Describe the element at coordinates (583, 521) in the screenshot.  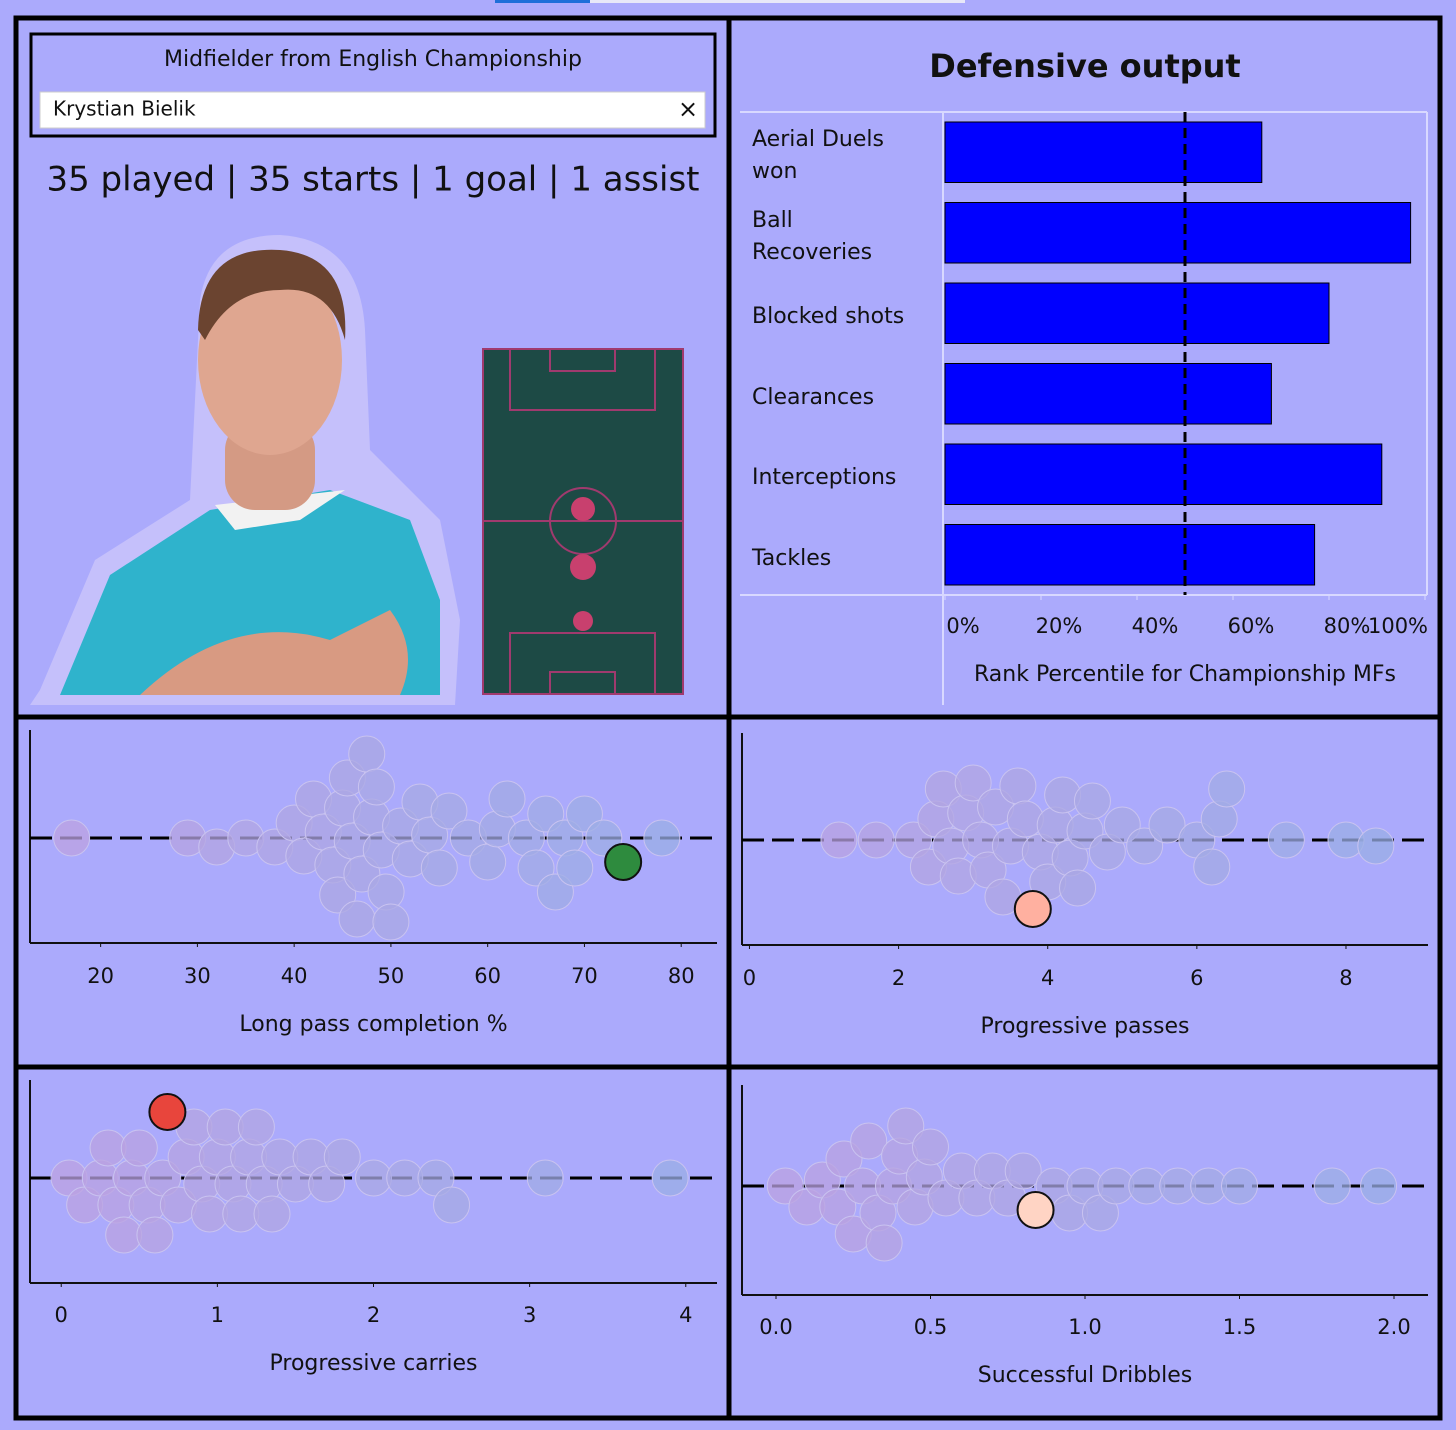
I see `pitch` at that location.